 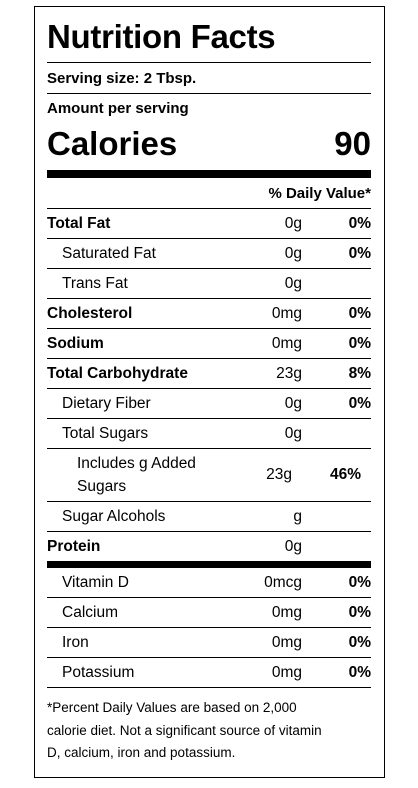 I want to click on nutrient-row: Total Carbohydrate 23g 8%, so click(x=209, y=373).